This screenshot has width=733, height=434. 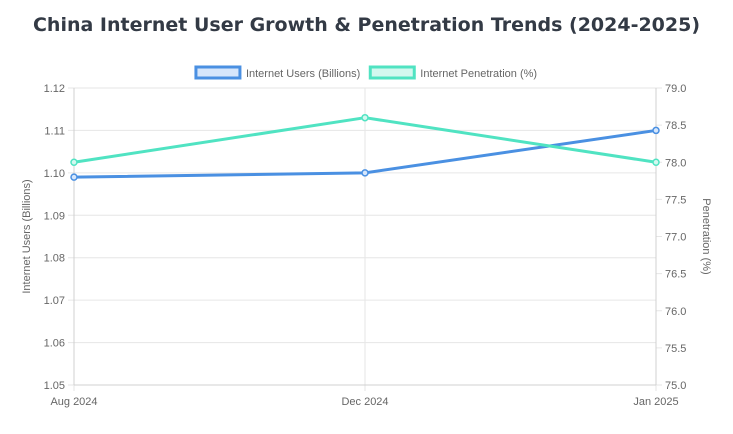 What do you see at coordinates (54, 174) in the screenshot?
I see `y-left-tick-label: 1.10` at bounding box center [54, 174].